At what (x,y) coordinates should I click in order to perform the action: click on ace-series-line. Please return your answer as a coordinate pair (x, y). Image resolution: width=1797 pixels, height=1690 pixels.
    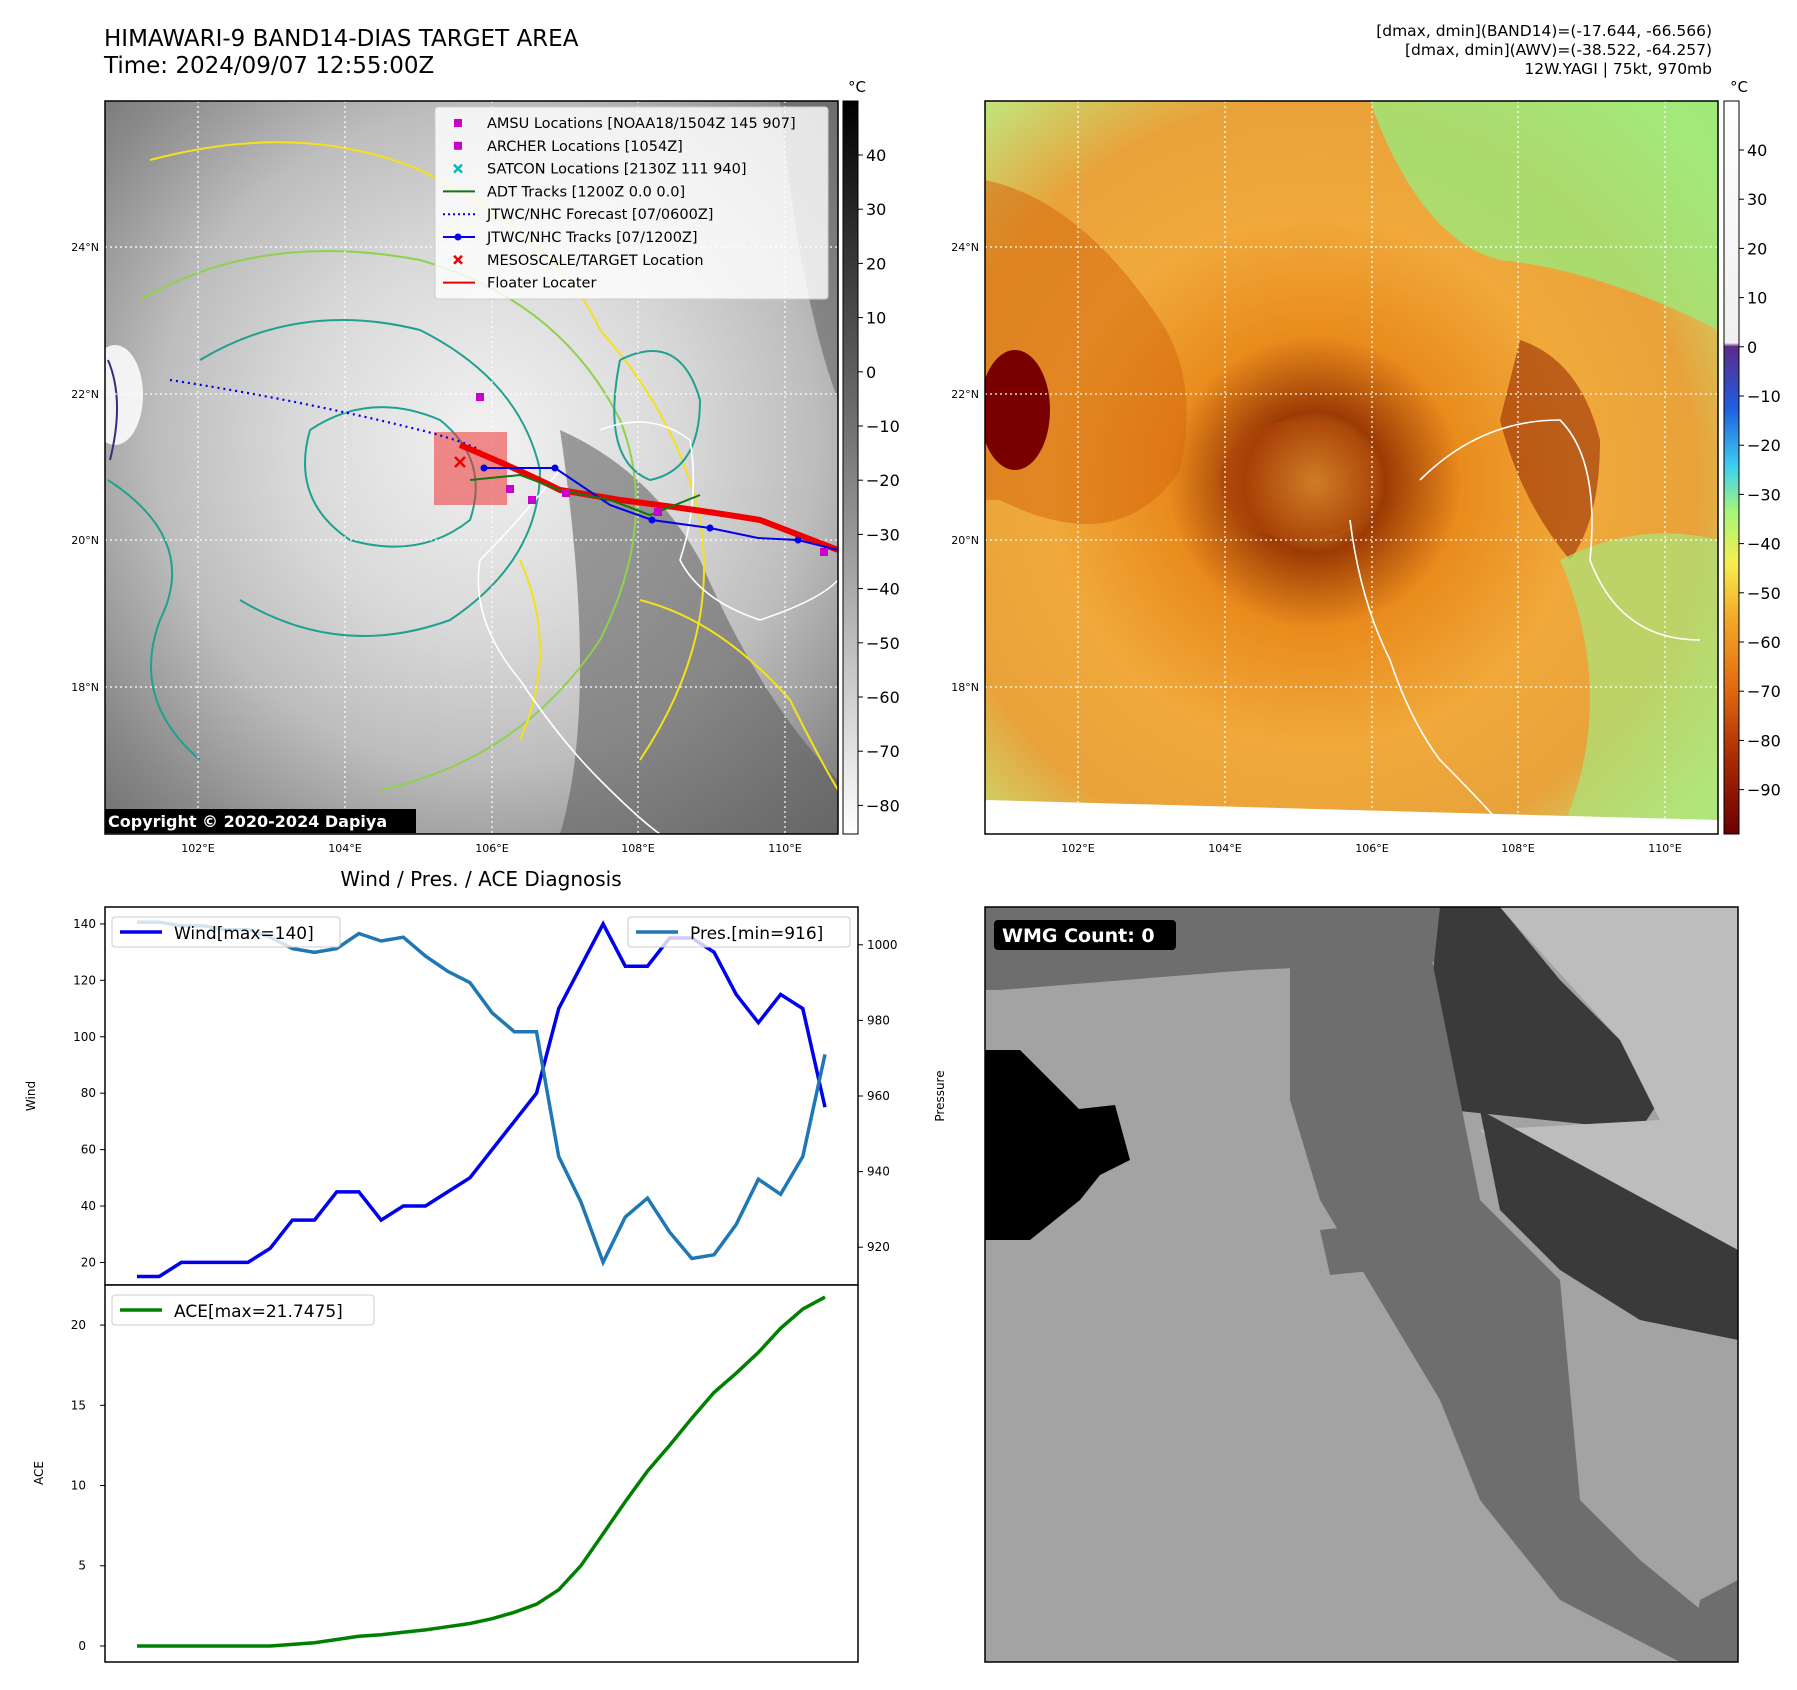
    Looking at the image, I should click on (481, 1471).